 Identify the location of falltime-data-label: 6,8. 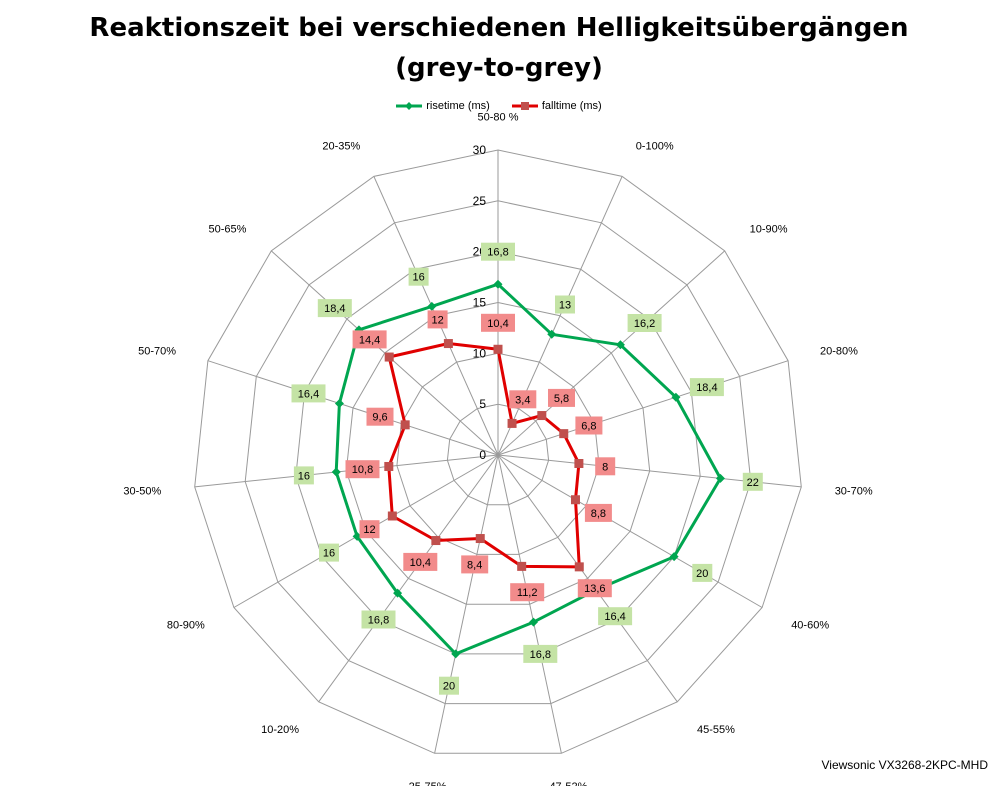
(588, 427).